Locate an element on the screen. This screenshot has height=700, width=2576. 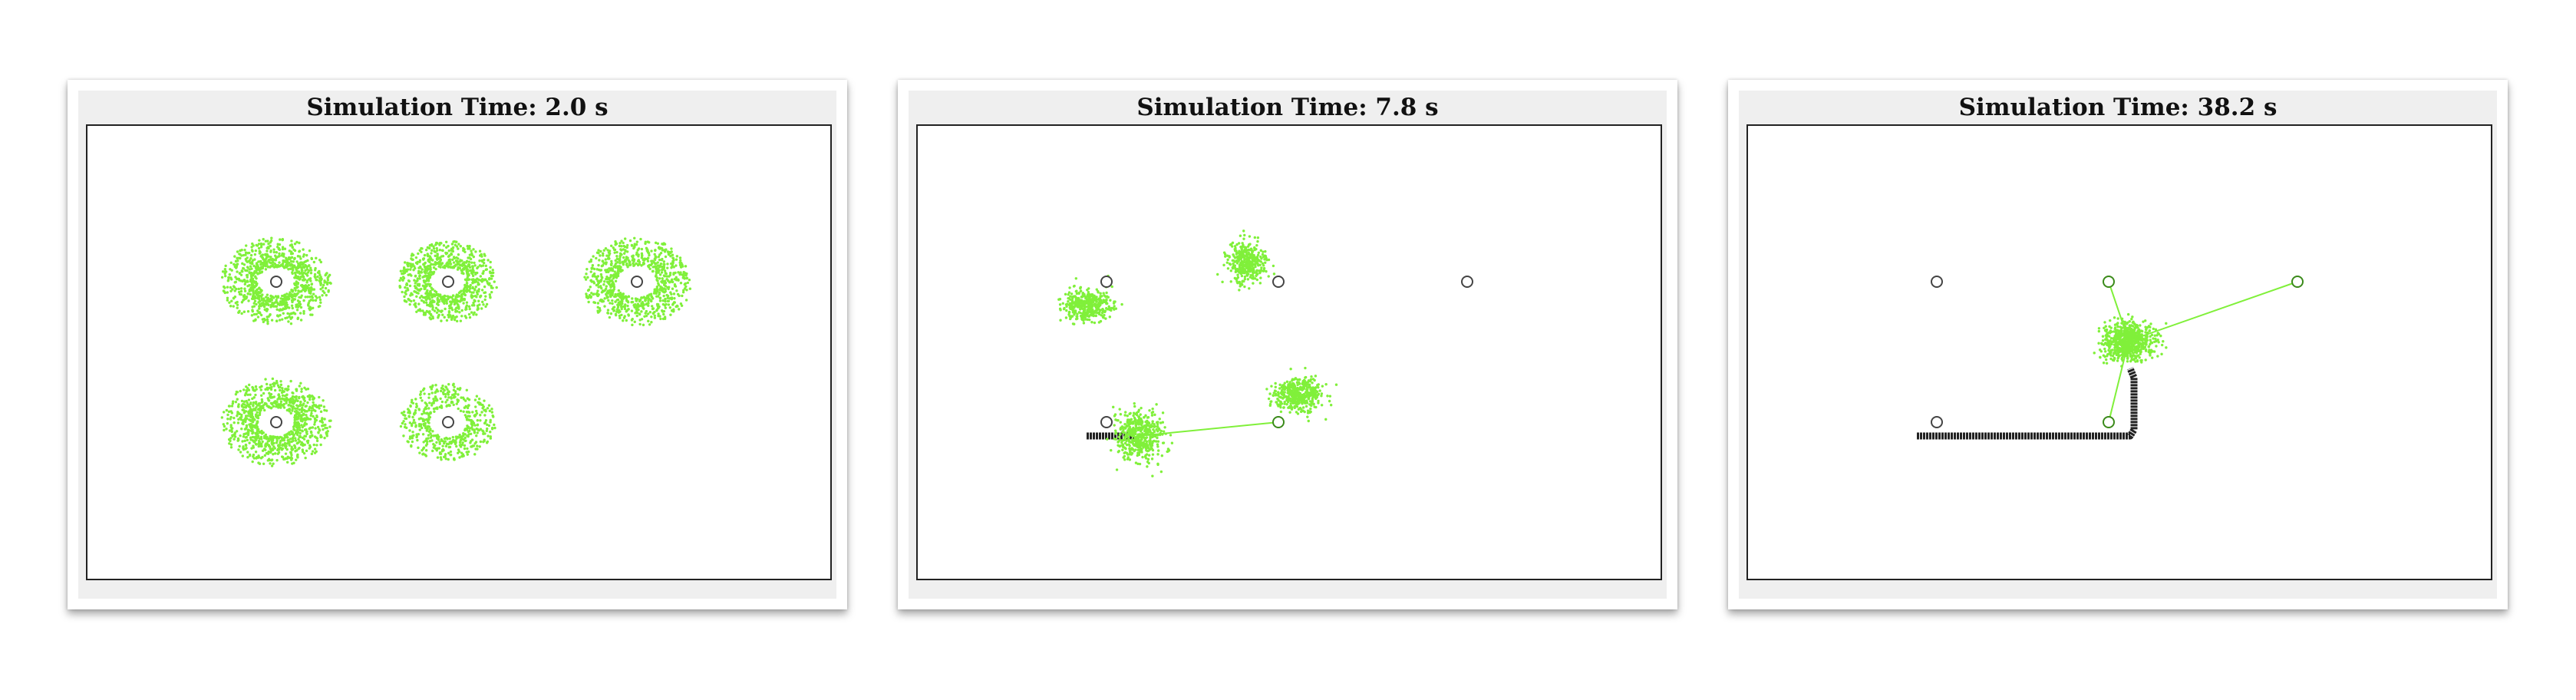
assignment-link is located at coordinates (2213, 312).